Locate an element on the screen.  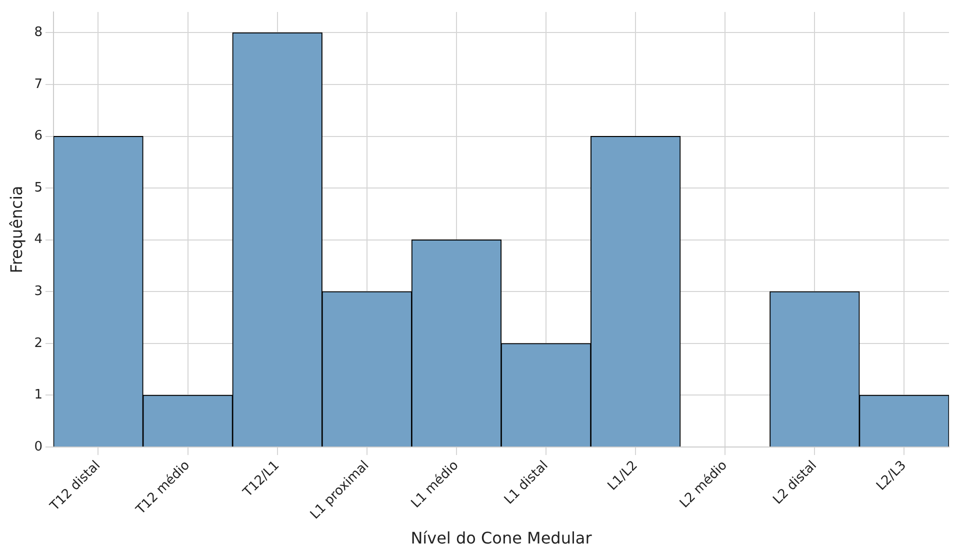
y-tick-label: 4 is located at coordinates (38, 240).